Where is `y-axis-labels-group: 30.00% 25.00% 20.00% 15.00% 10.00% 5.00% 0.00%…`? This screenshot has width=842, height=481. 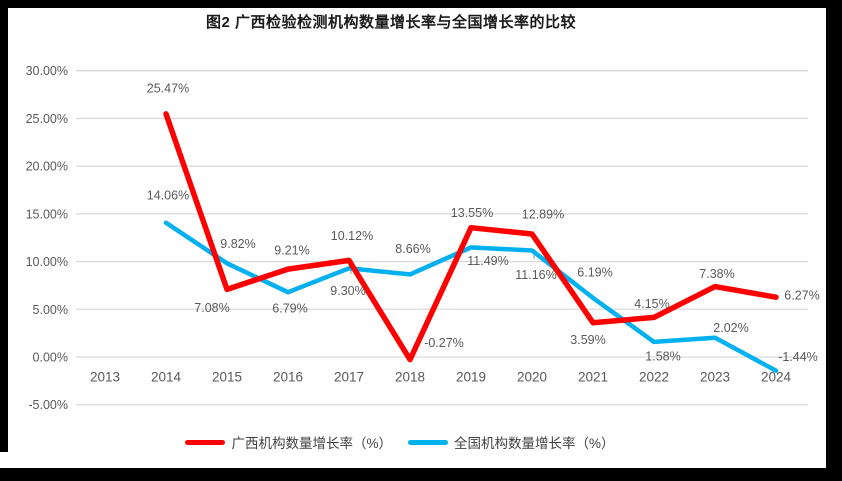
y-axis-labels-group: 30.00% 25.00% 20.00% 15.00% 10.00% 5.00% 0.00%… is located at coordinates (47, 238).